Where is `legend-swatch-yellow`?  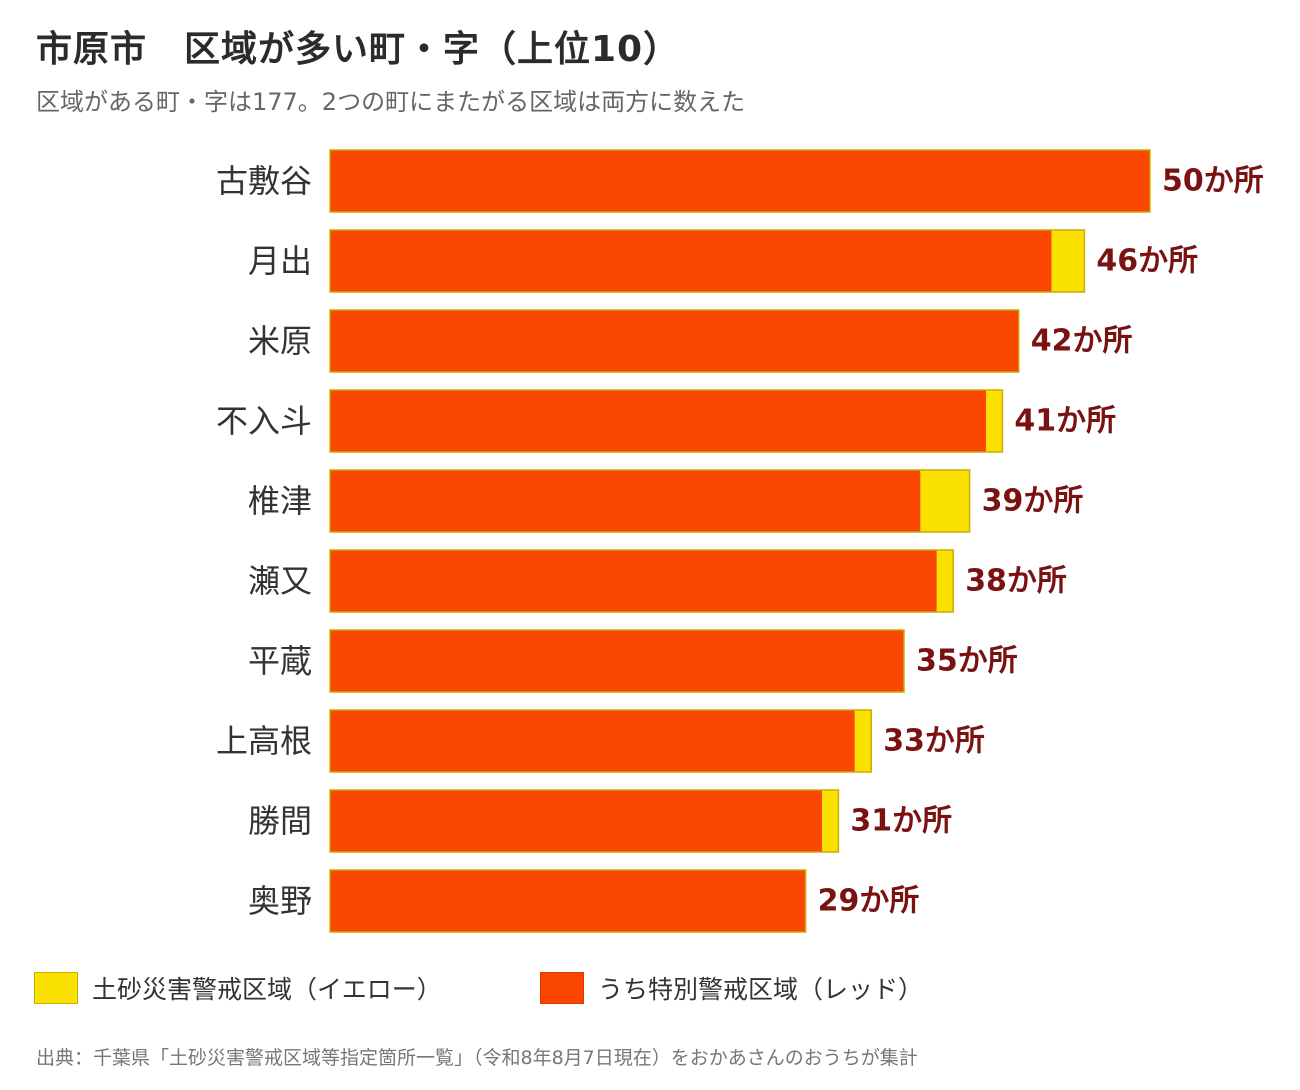 legend-swatch-yellow is located at coordinates (56, 988).